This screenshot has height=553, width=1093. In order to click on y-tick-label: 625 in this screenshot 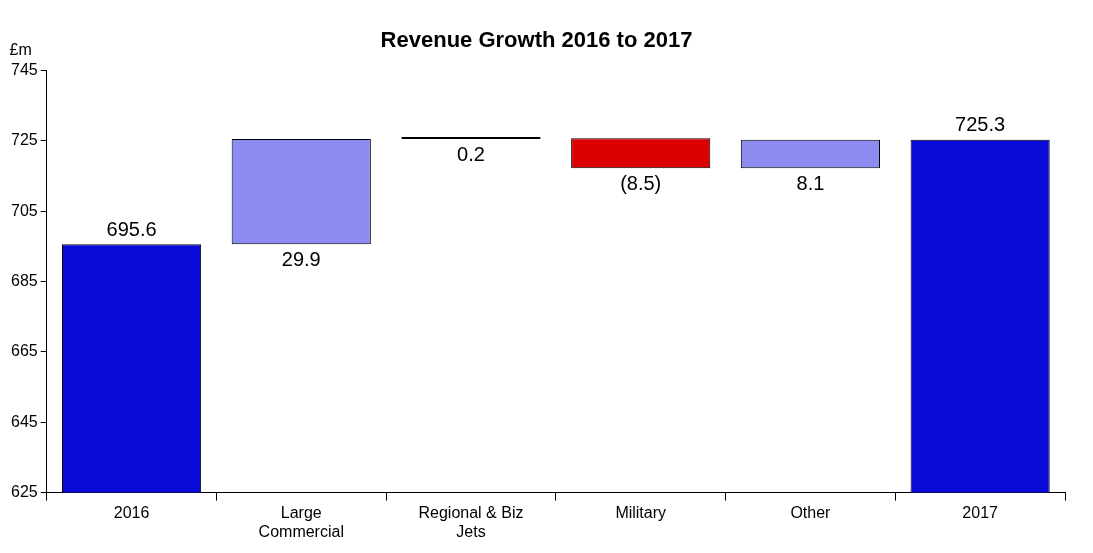, I will do `click(24, 492)`.